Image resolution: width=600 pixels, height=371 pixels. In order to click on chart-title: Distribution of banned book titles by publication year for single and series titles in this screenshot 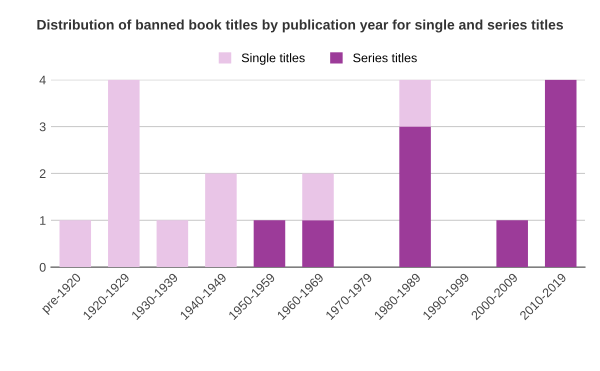, I will do `click(300, 25)`.